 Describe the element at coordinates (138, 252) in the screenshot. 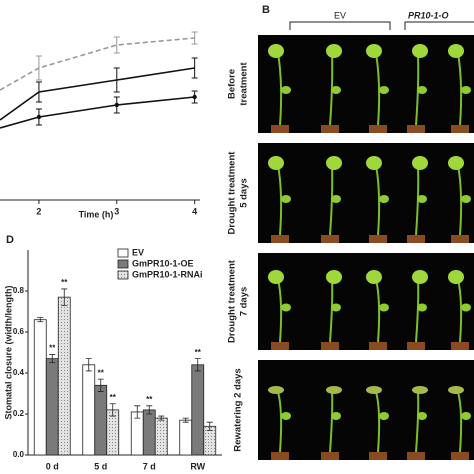

I see `legend-label: EV` at that location.